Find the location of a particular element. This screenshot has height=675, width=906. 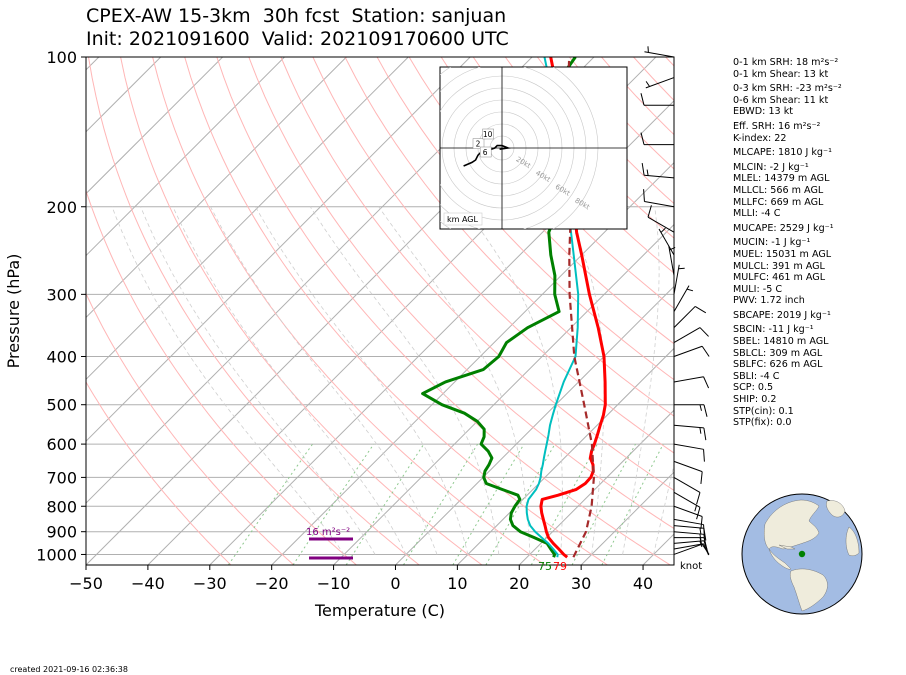

x-tick-label: −30 is located at coordinates (210, 583).